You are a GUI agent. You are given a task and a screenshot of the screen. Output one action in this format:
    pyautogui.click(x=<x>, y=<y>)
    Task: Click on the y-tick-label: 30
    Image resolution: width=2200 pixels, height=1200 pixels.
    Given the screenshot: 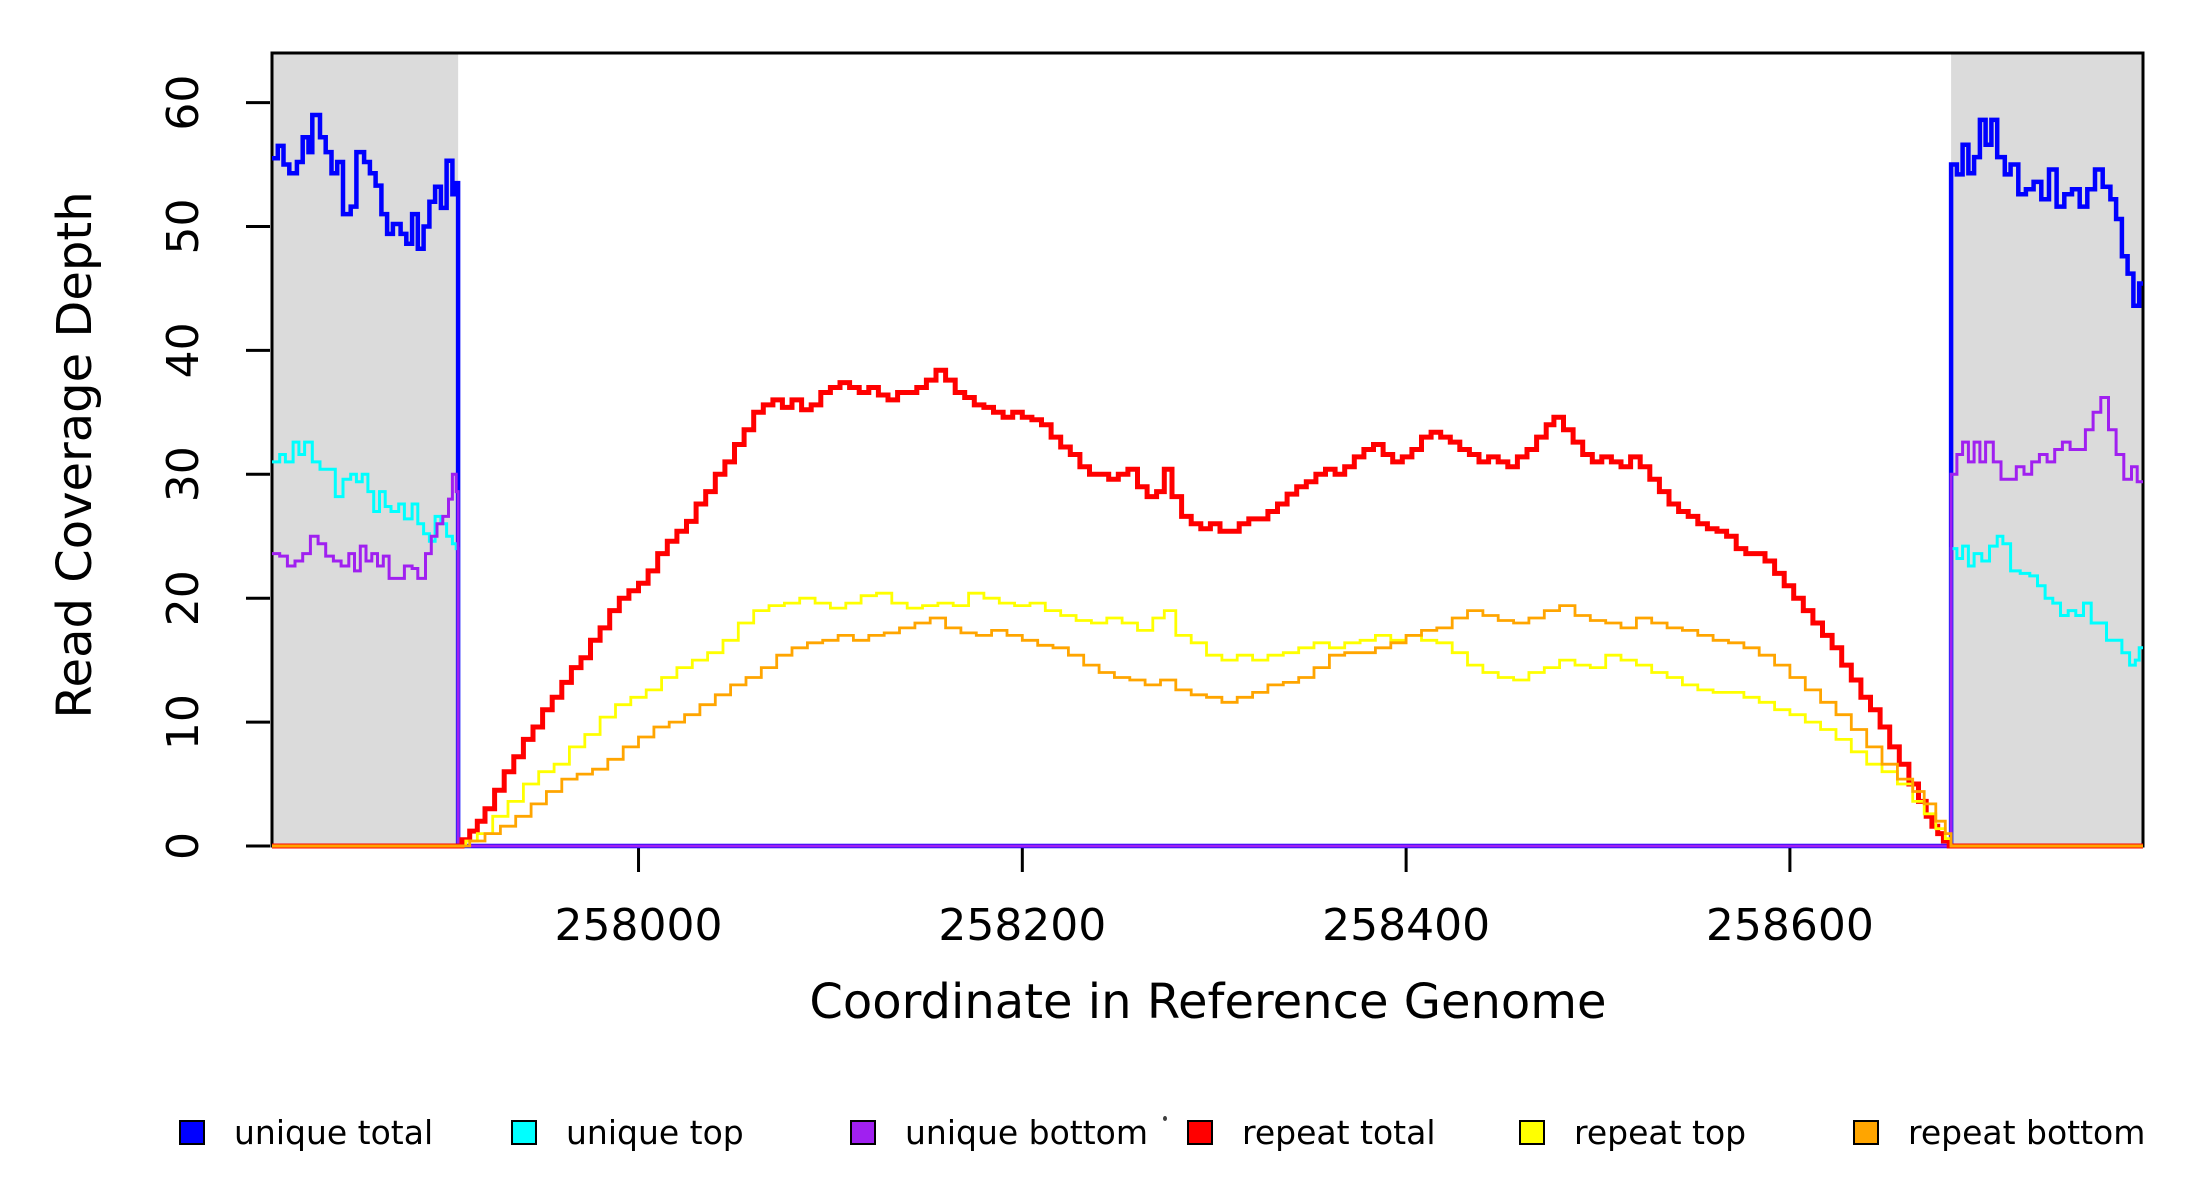 What is the action you would take?
    pyautogui.click(x=183, y=474)
    